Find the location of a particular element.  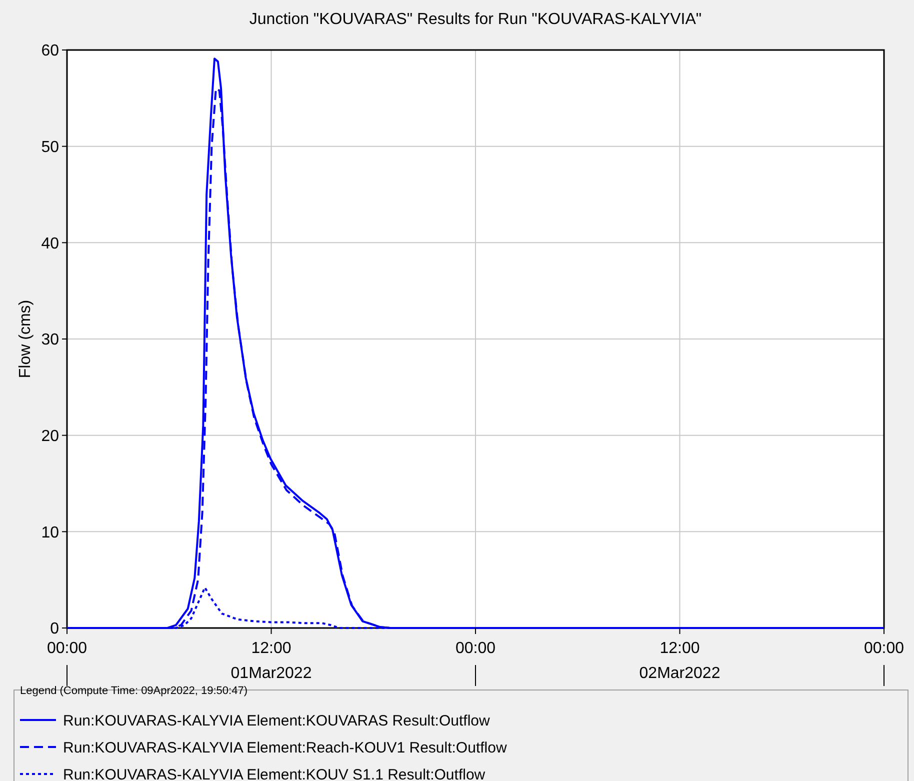

y-tick-label: 60 is located at coordinates (50, 51).